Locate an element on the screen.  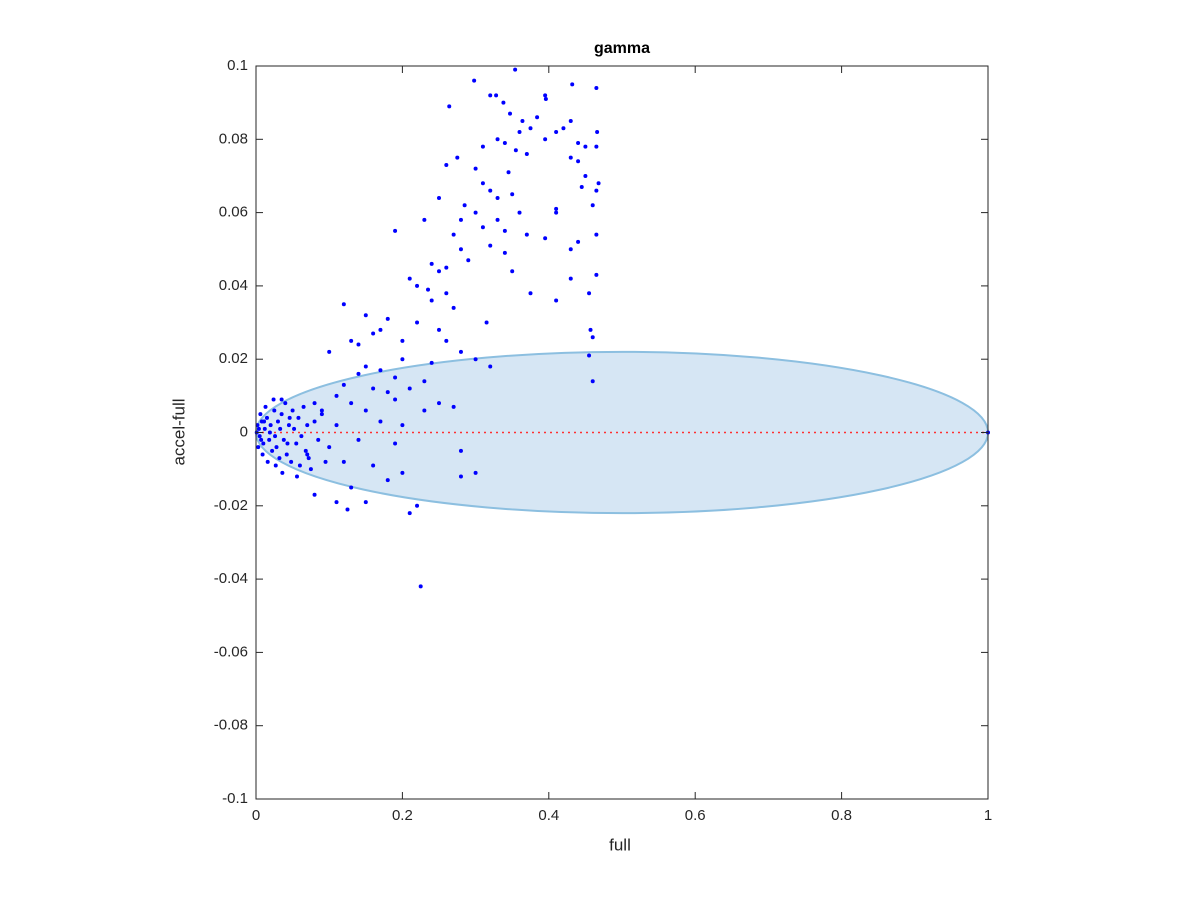
x-tick-label: 0.8 is located at coordinates (841, 815).